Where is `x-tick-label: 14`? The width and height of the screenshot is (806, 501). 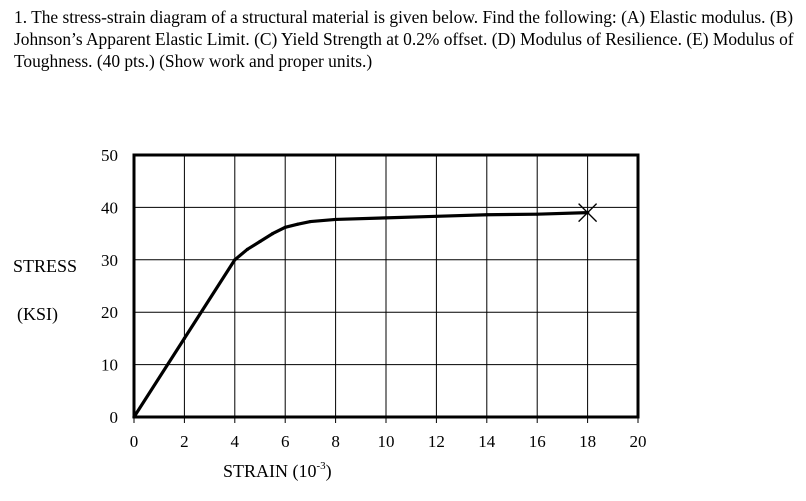 x-tick-label: 14 is located at coordinates (487, 441).